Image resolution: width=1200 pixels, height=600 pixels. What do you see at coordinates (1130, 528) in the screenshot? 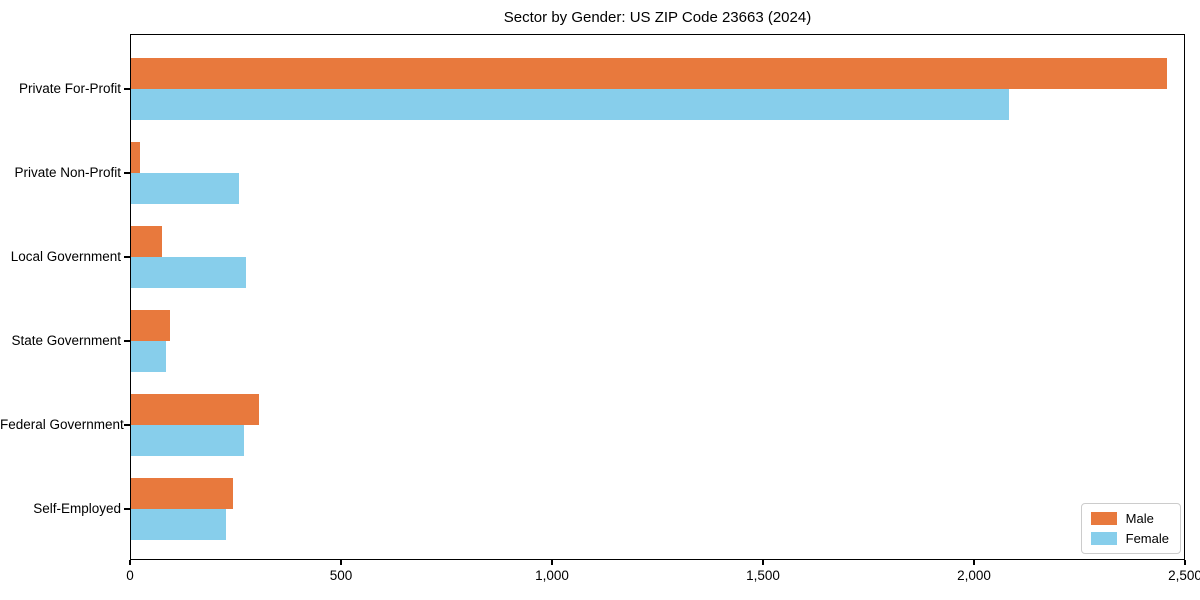
I see `legend: Male Female` at bounding box center [1130, 528].